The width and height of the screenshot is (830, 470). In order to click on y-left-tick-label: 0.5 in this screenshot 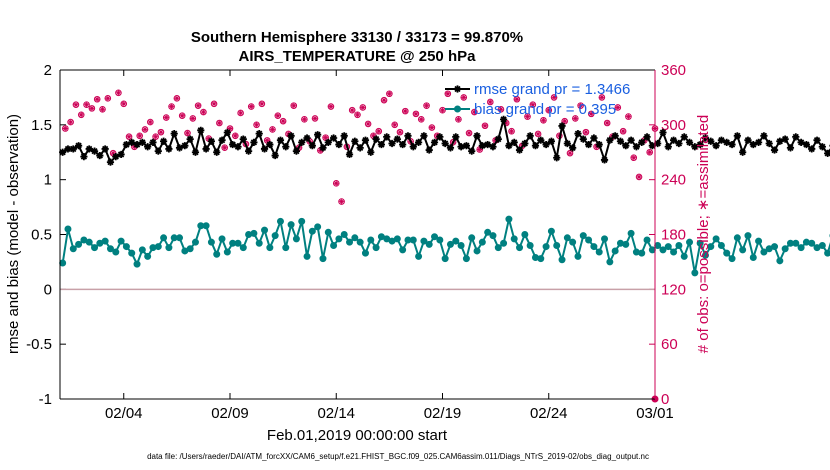, I will do `click(41, 235)`.